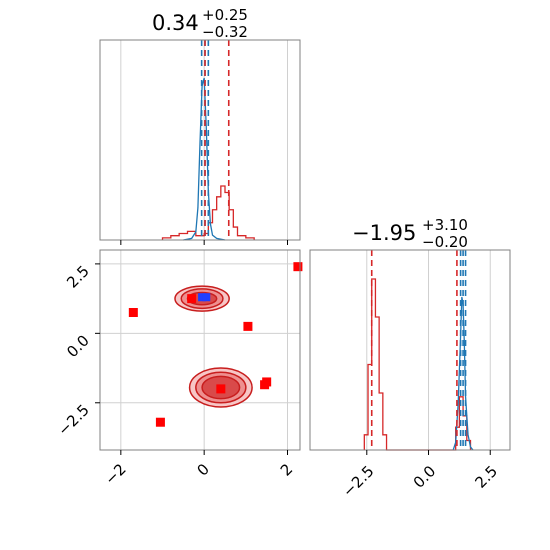 The height and width of the screenshot is (550, 550). I want to click on y-tick-label: 0.0, so click(78, 346).